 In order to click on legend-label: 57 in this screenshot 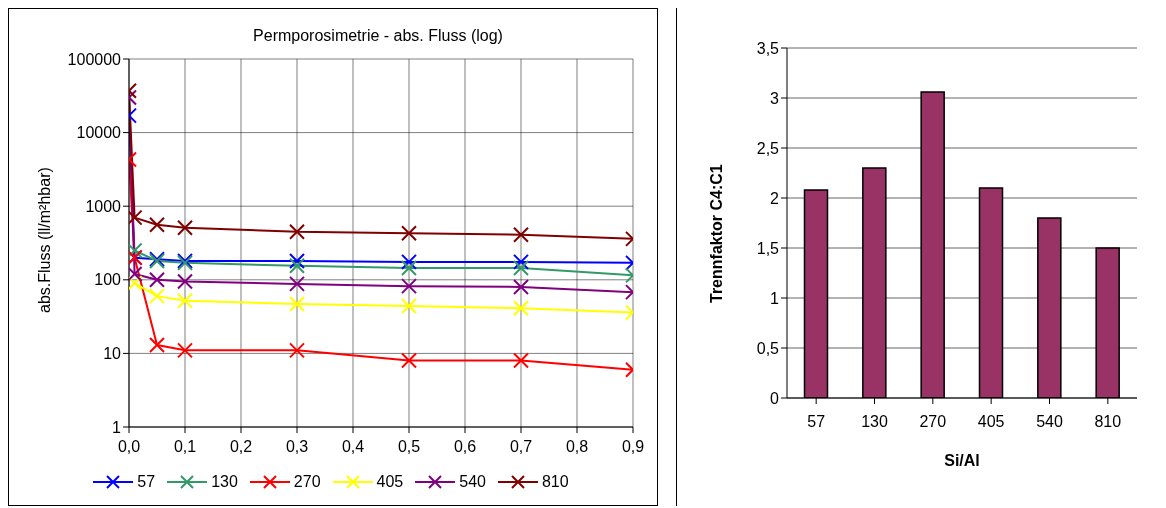, I will do `click(146, 482)`.